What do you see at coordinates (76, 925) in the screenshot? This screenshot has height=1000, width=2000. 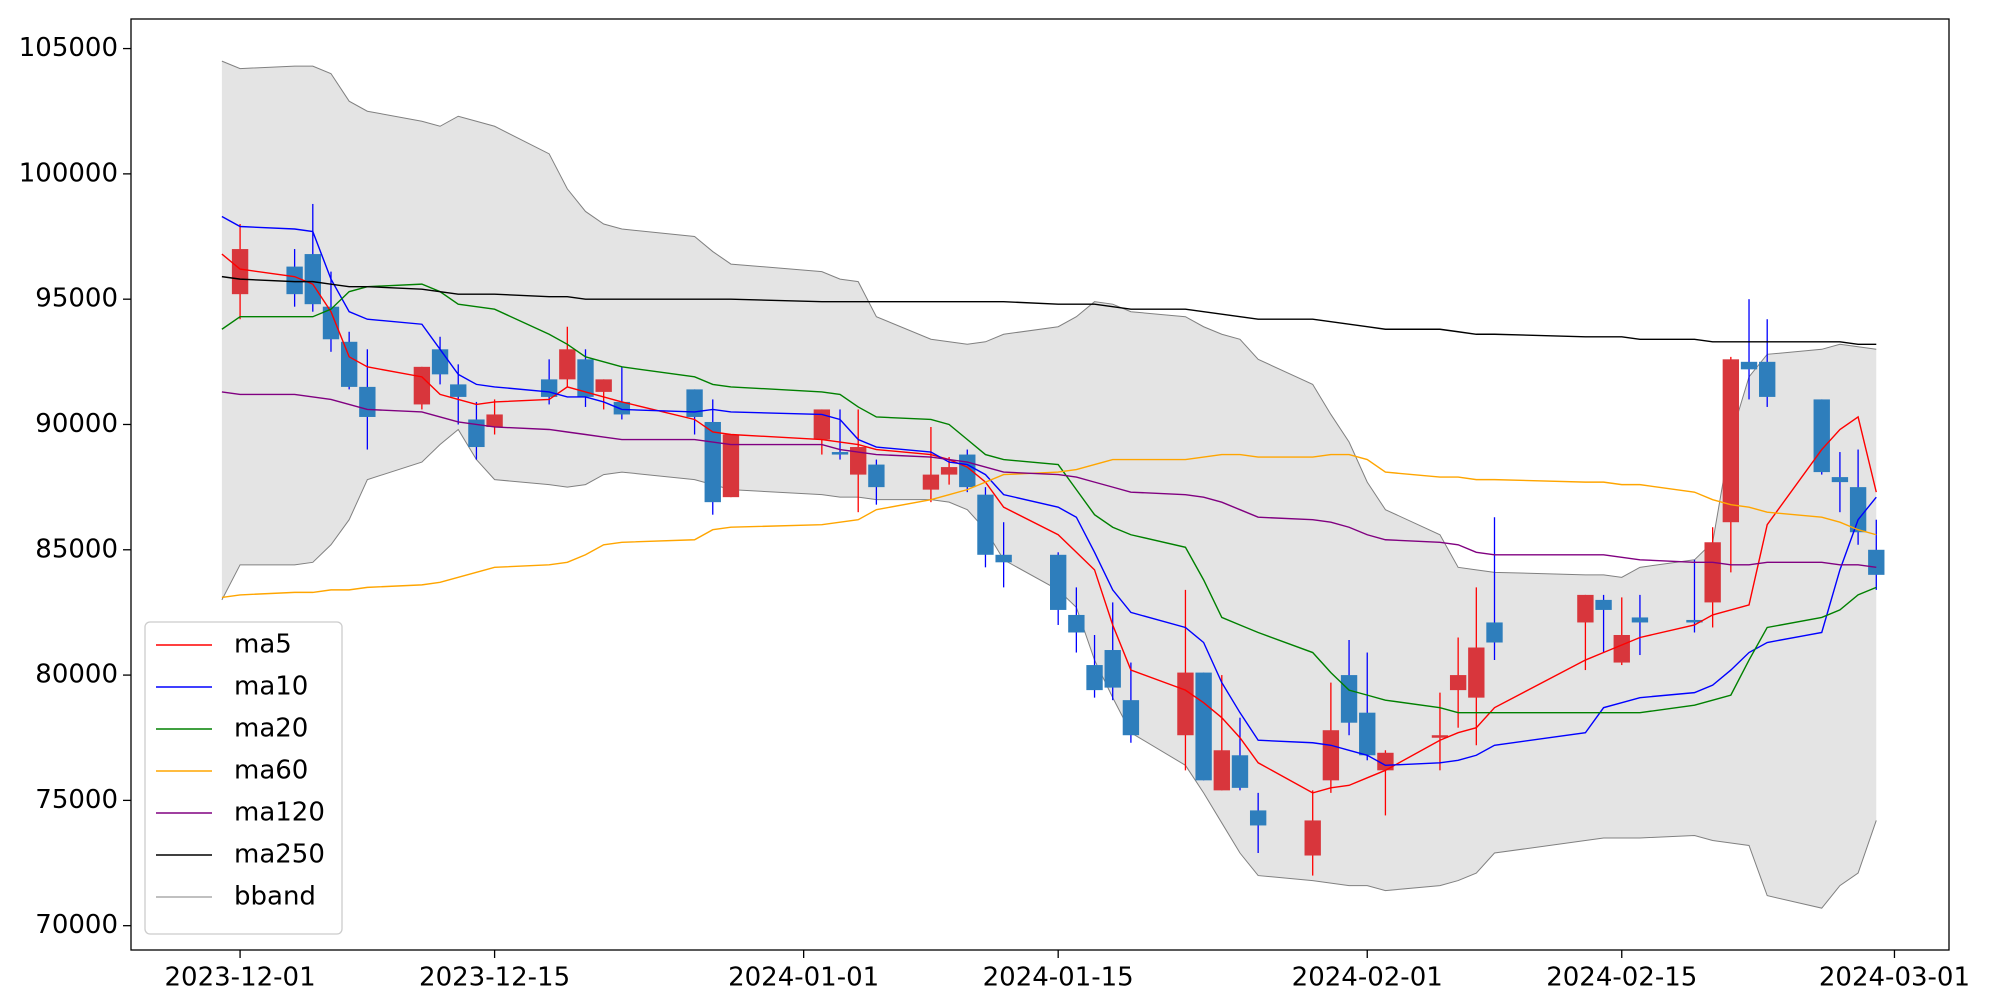 I see `y-tick-label: 70000` at bounding box center [76, 925].